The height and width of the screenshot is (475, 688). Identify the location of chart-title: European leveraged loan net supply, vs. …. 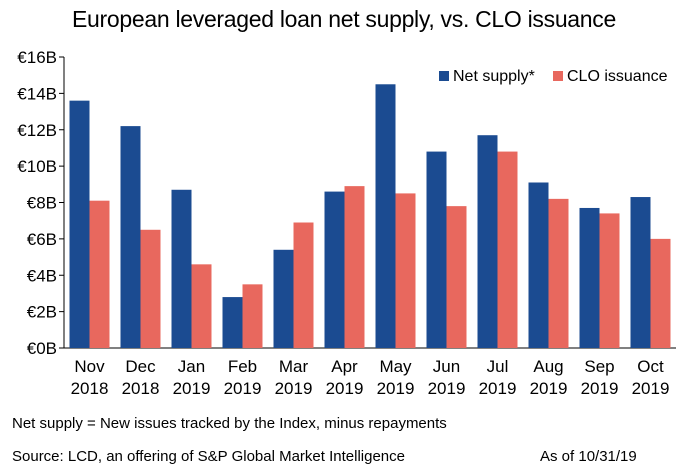
(344, 19).